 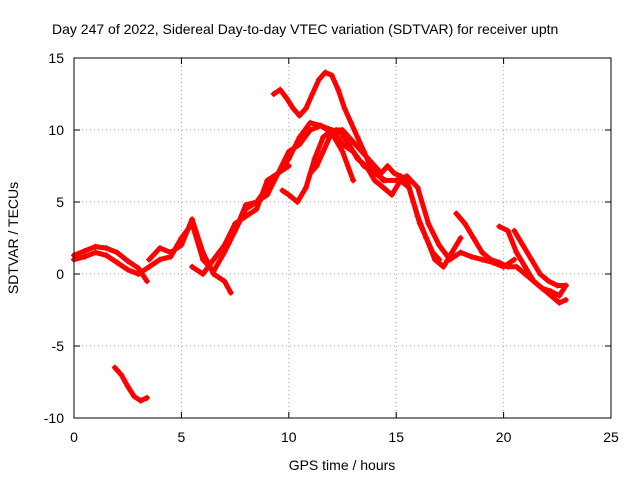 I want to click on satellite-track-b, so click(x=111, y=264).